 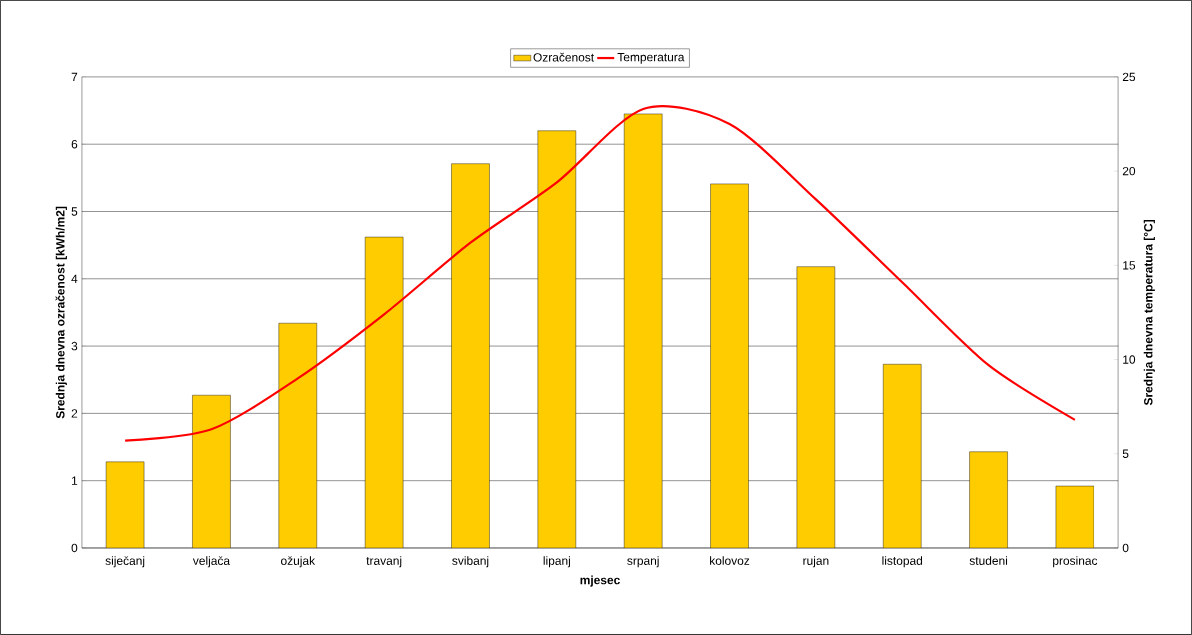 I want to click on y-tick-label: 4, so click(x=74, y=278).